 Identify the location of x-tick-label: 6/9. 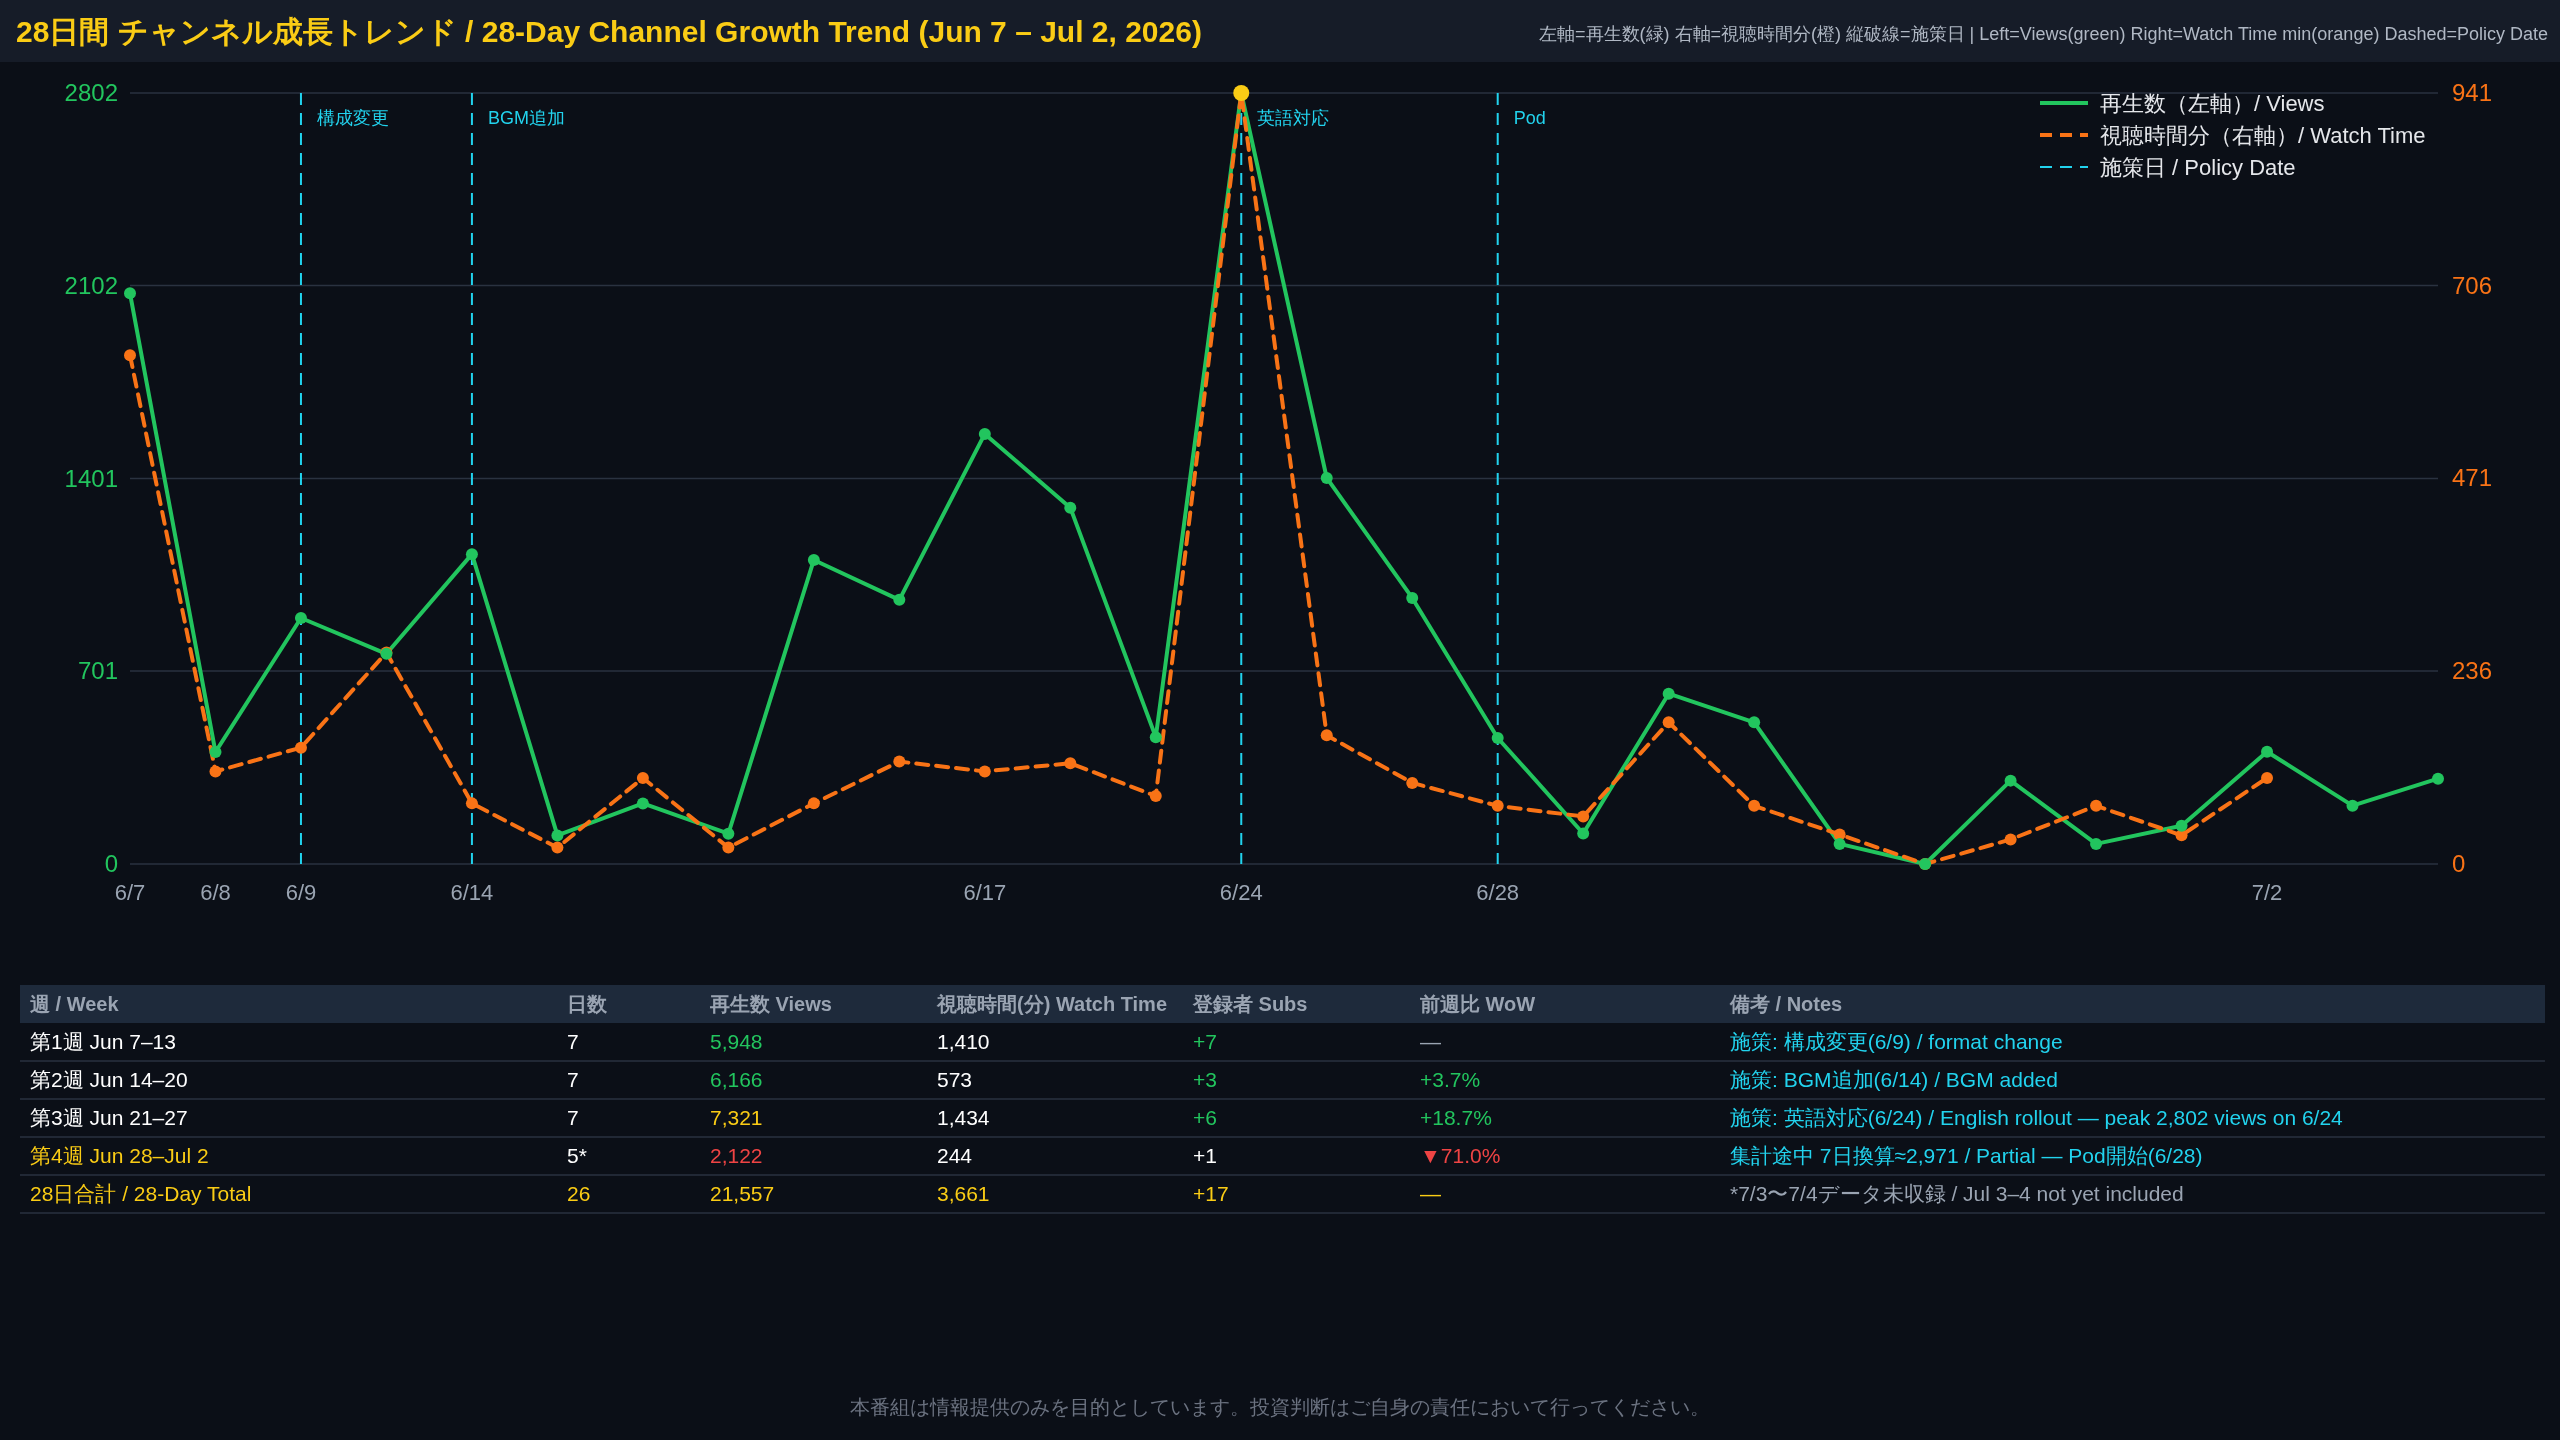
(301, 892).